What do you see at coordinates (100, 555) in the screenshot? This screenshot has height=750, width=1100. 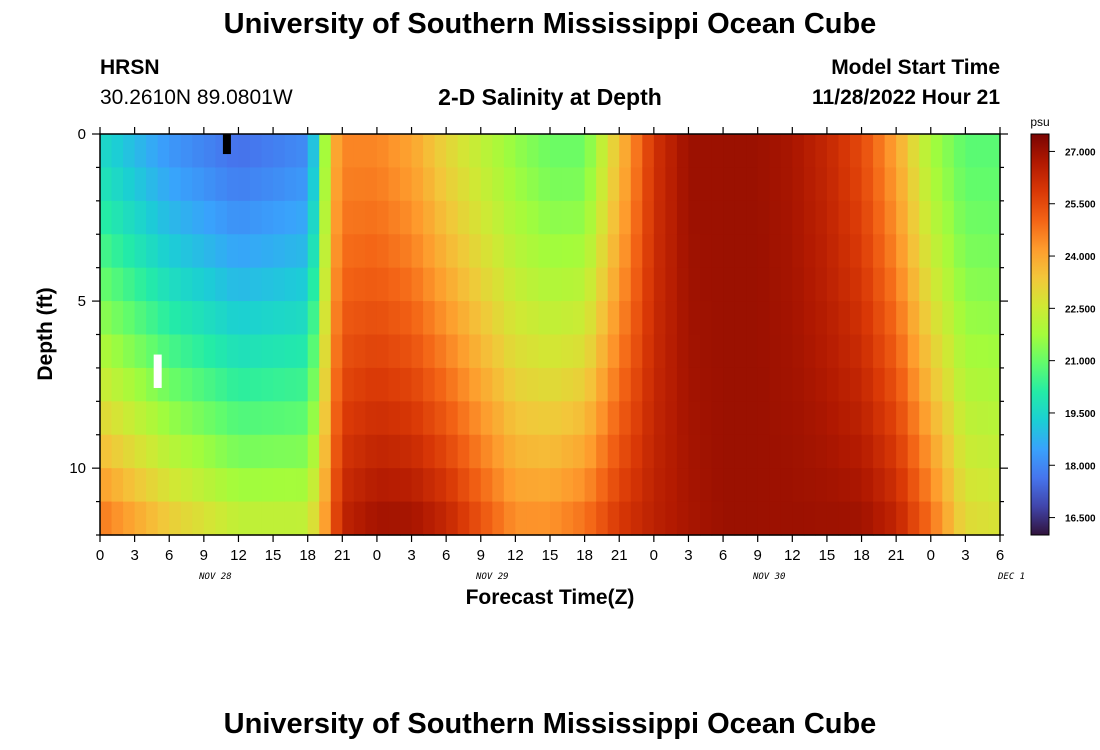 I see `x-tick-label: 0` at bounding box center [100, 555].